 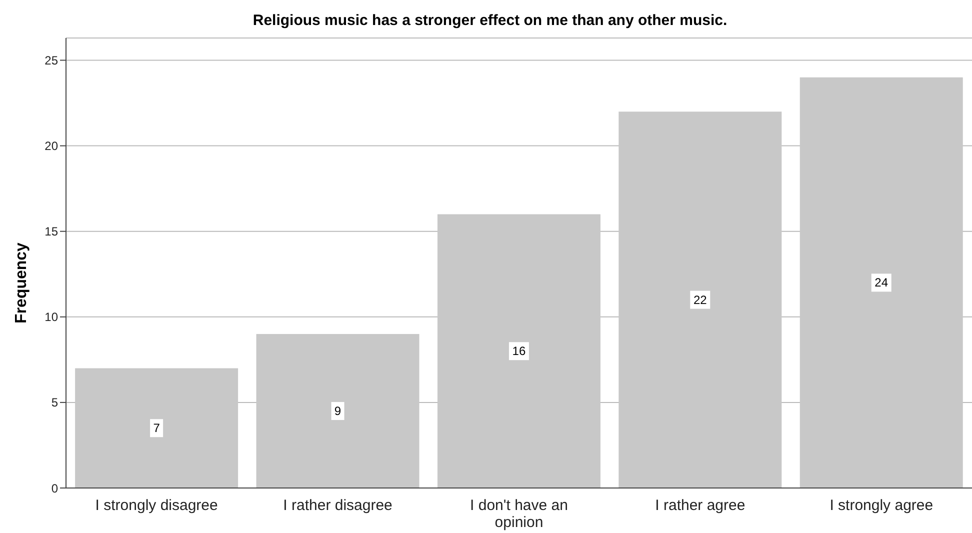 I want to click on data-label: 24, so click(x=881, y=283).